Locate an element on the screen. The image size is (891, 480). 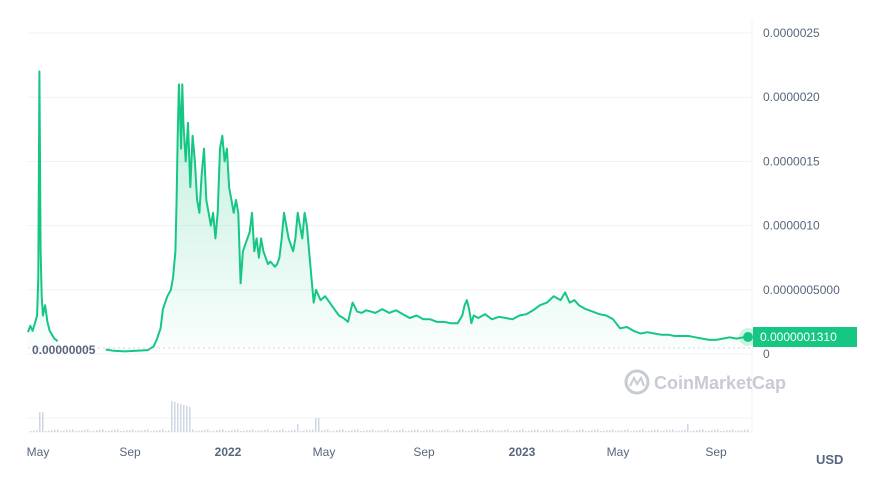
min-price-label: 0.00000005 is located at coordinates (64, 350).